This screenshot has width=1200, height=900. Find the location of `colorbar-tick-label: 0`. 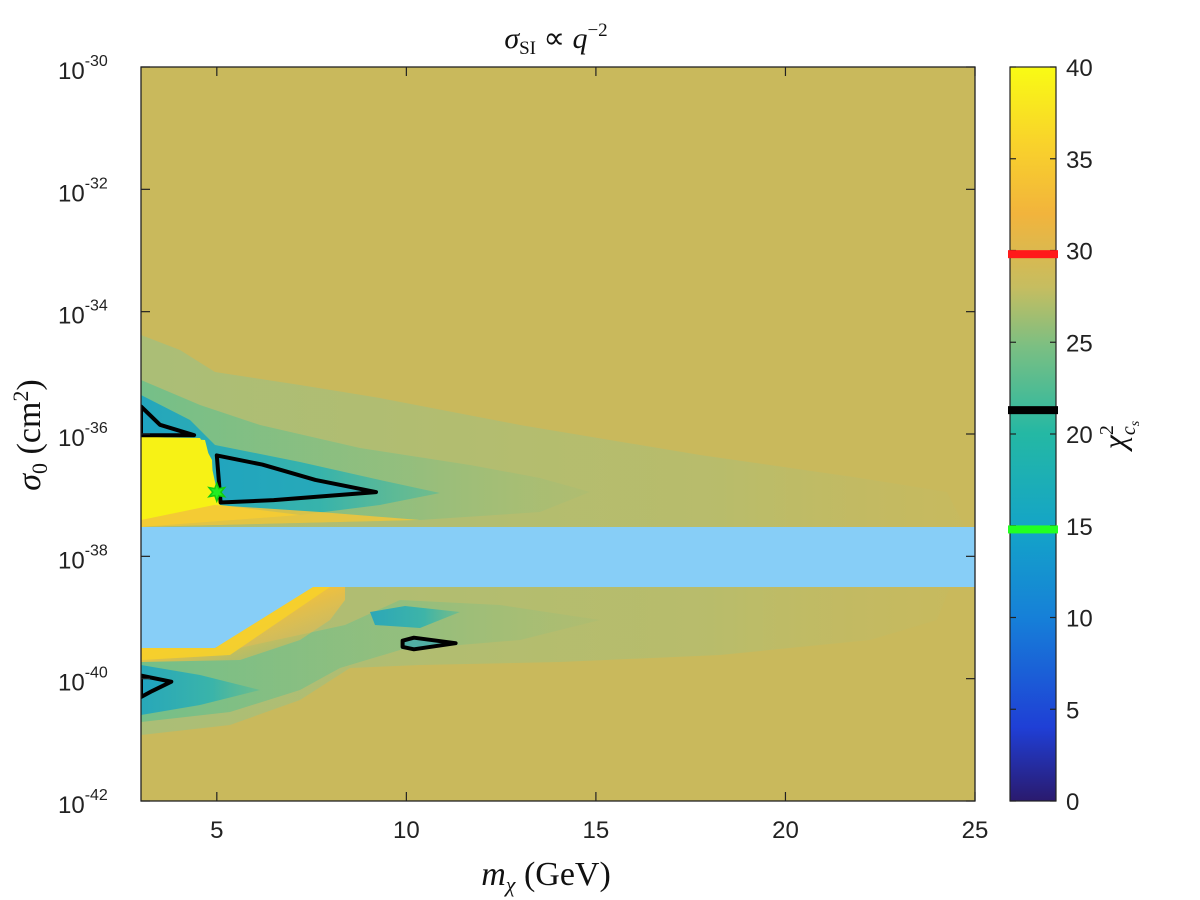

colorbar-tick-label: 0 is located at coordinates (1072, 802).